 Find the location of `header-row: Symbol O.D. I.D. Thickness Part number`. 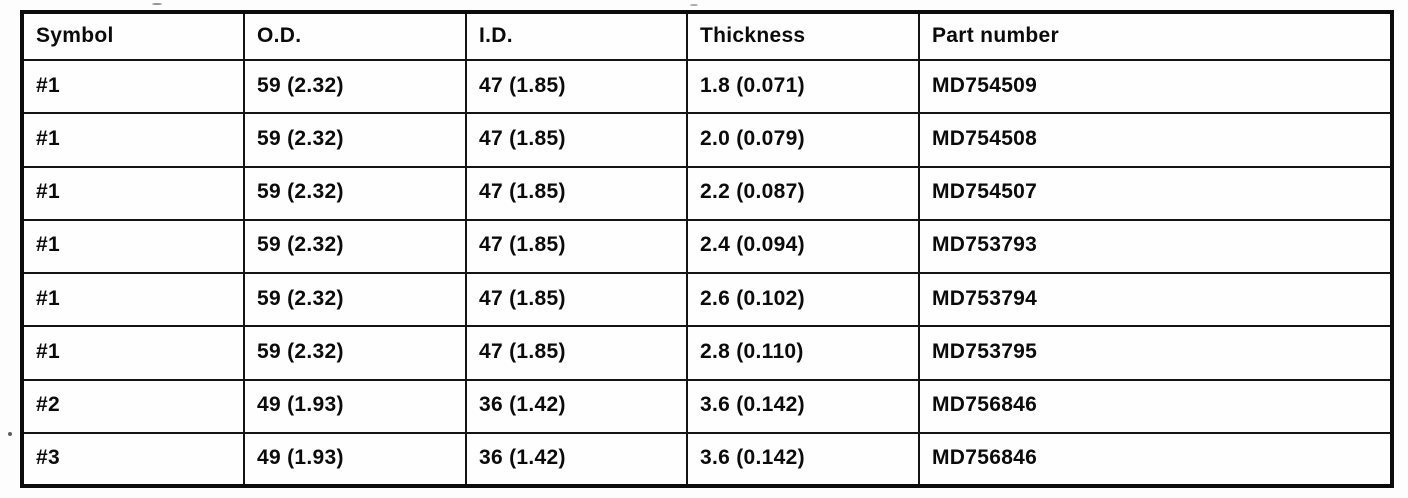

header-row: Symbol O.D. I.D. Thickness Part number is located at coordinates (707, 36).